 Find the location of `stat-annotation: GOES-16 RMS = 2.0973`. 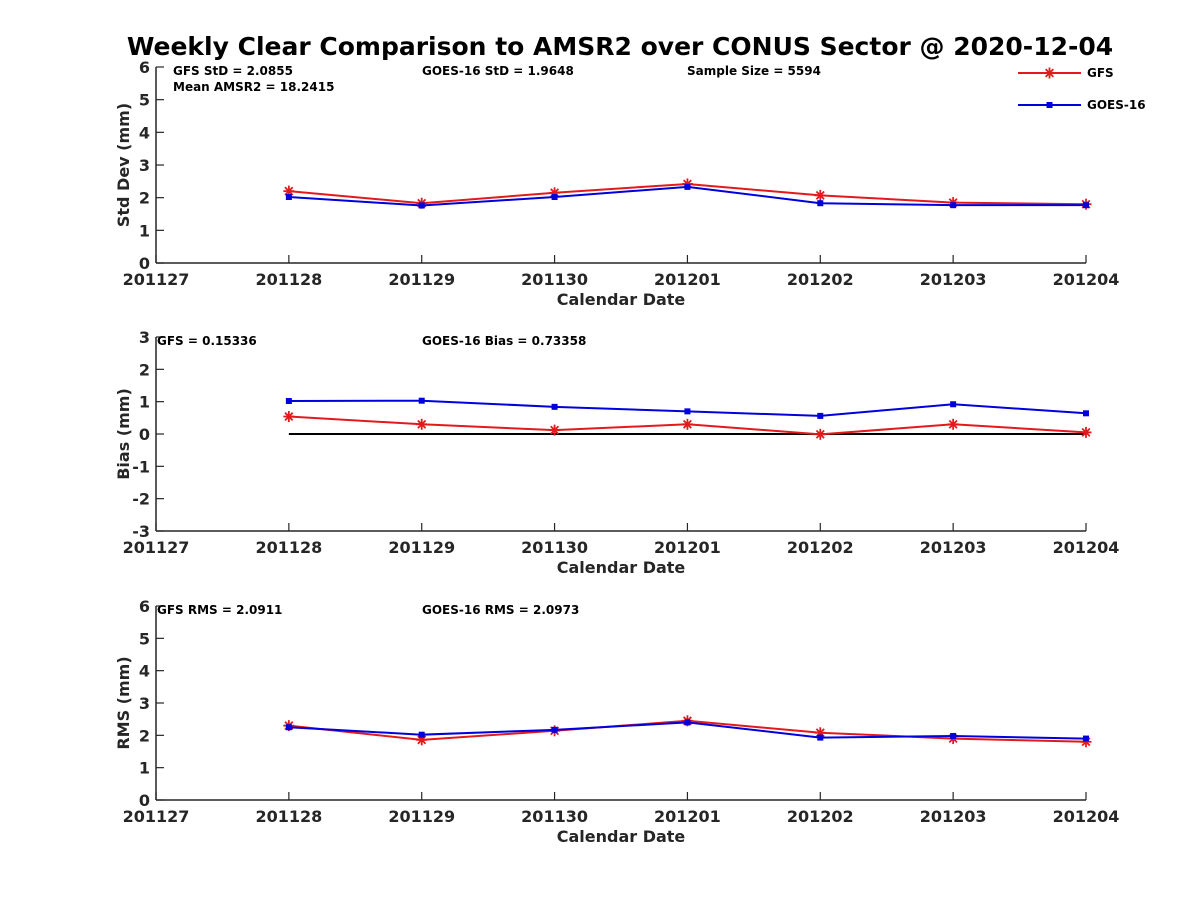

stat-annotation: GOES-16 RMS = 2.0973 is located at coordinates (500, 610).